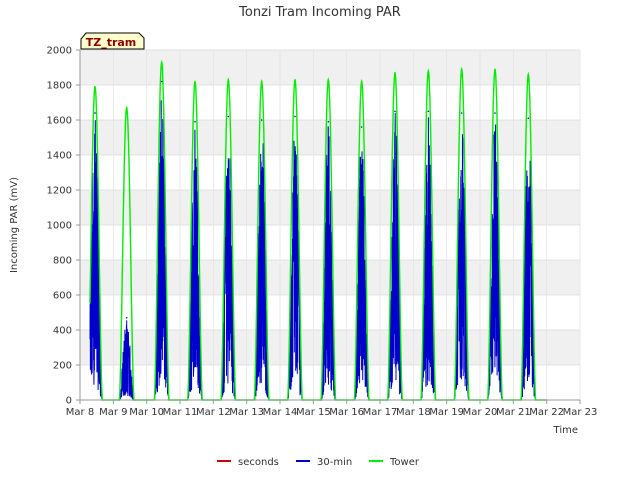 Image resolution: width=640 pixels, height=480 pixels. Describe the element at coordinates (413, 412) in the screenshot. I see `x-tick-label: Mar 18` at that location.